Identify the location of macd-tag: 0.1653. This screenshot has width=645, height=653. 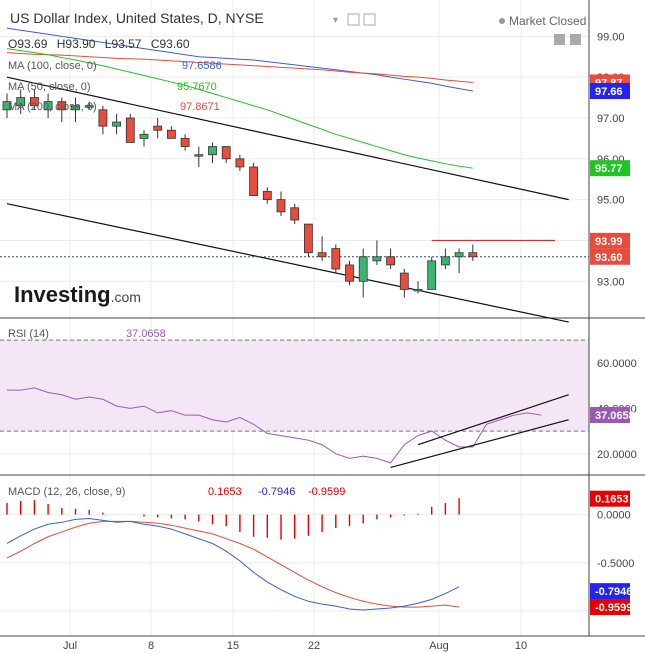
(612, 500).